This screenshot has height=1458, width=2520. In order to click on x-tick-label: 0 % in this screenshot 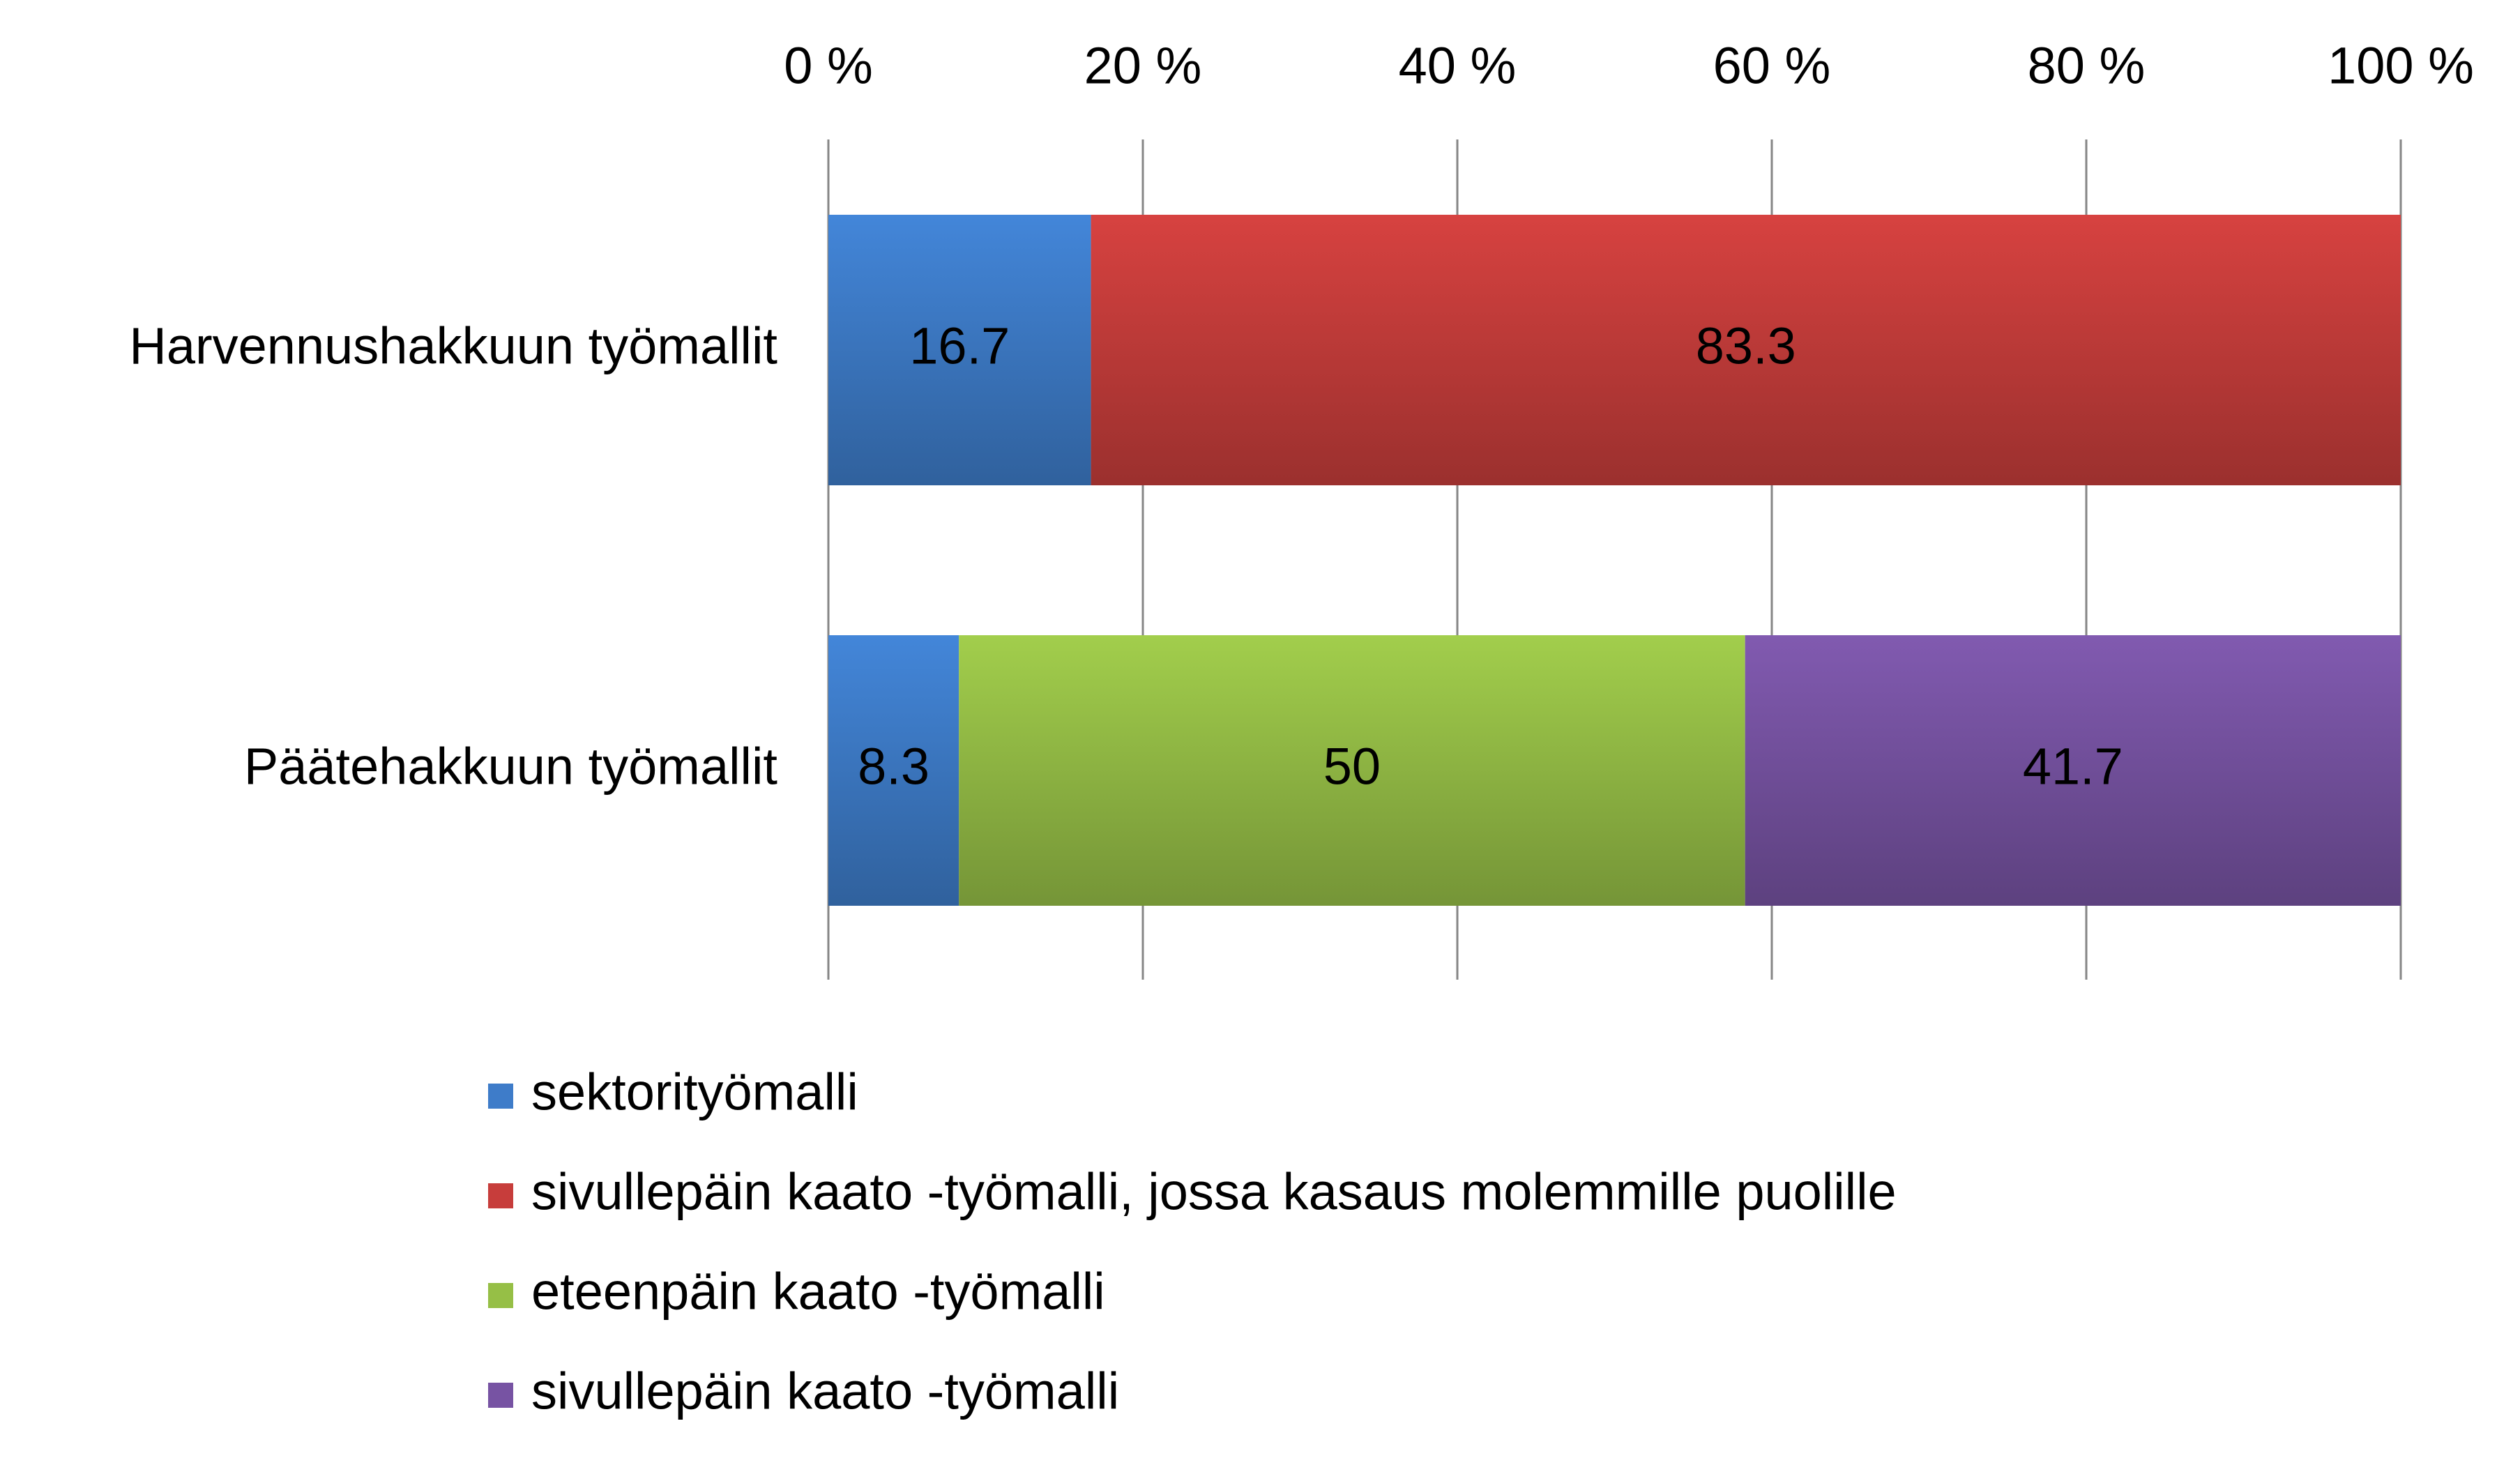, I will do `click(828, 66)`.